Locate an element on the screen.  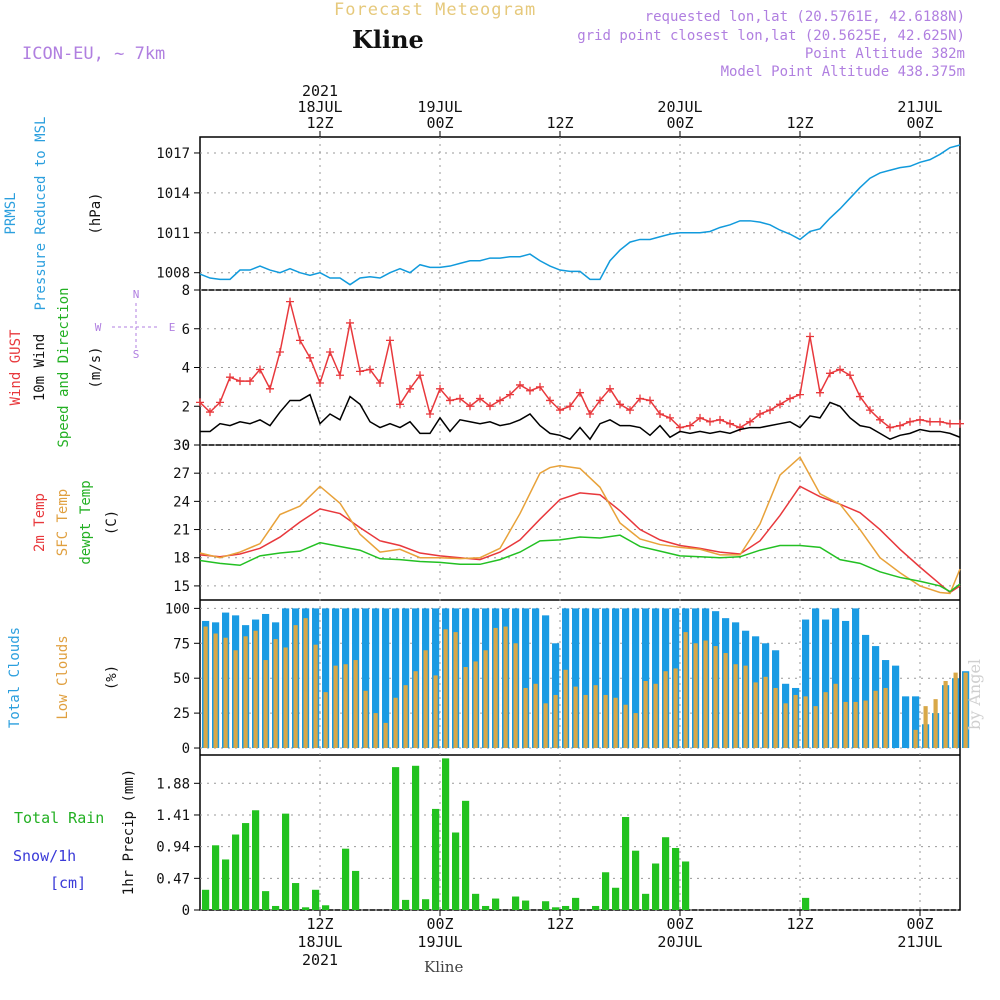
temperature-series-2m-temp is located at coordinates (580, 539).